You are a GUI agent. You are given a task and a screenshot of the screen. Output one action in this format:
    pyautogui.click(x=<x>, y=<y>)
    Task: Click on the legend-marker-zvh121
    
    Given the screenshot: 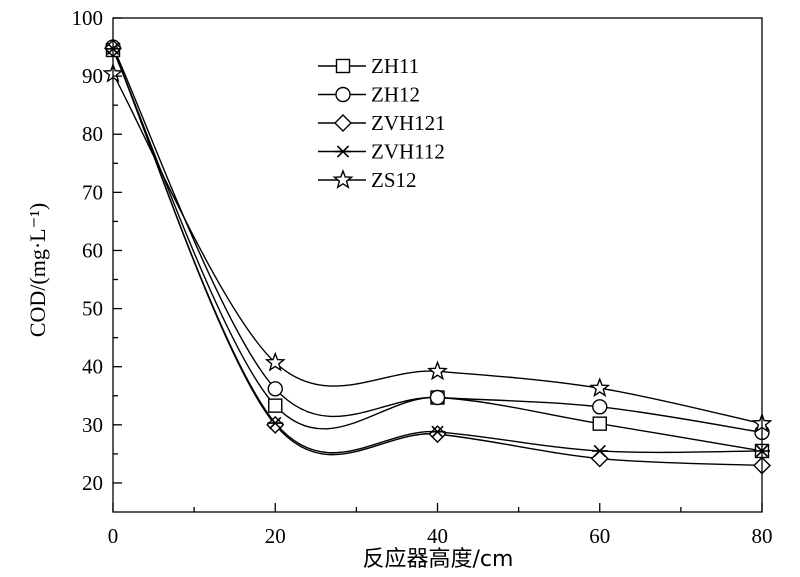 What is the action you would take?
    pyautogui.click(x=343, y=123)
    